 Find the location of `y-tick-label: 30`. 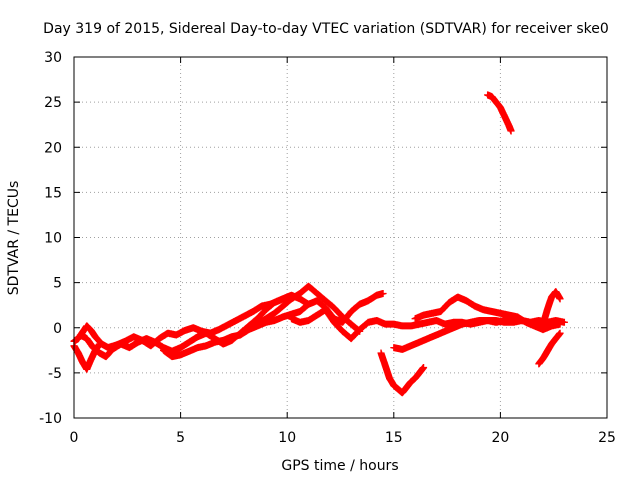

y-tick-label: 30 is located at coordinates (53, 58).